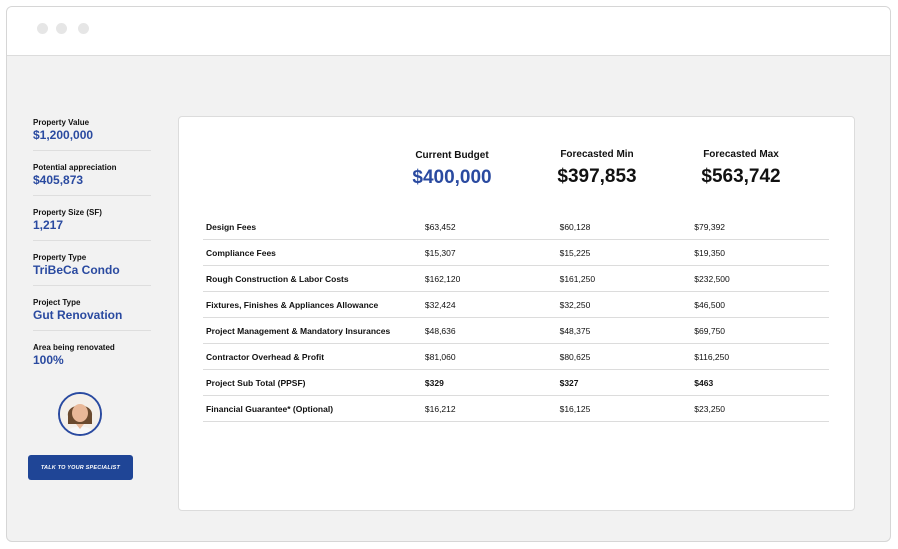 This screenshot has width=898, height=549. What do you see at coordinates (741, 154) in the screenshot?
I see `column-label: Forecasted Max` at bounding box center [741, 154].